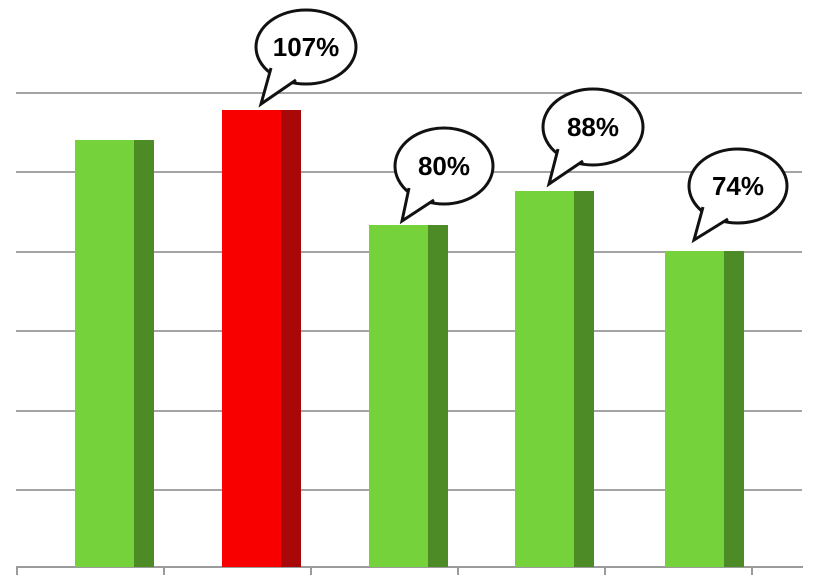 The width and height of the screenshot is (819, 581). I want to click on callout-2: 107%, so click(306, 58).